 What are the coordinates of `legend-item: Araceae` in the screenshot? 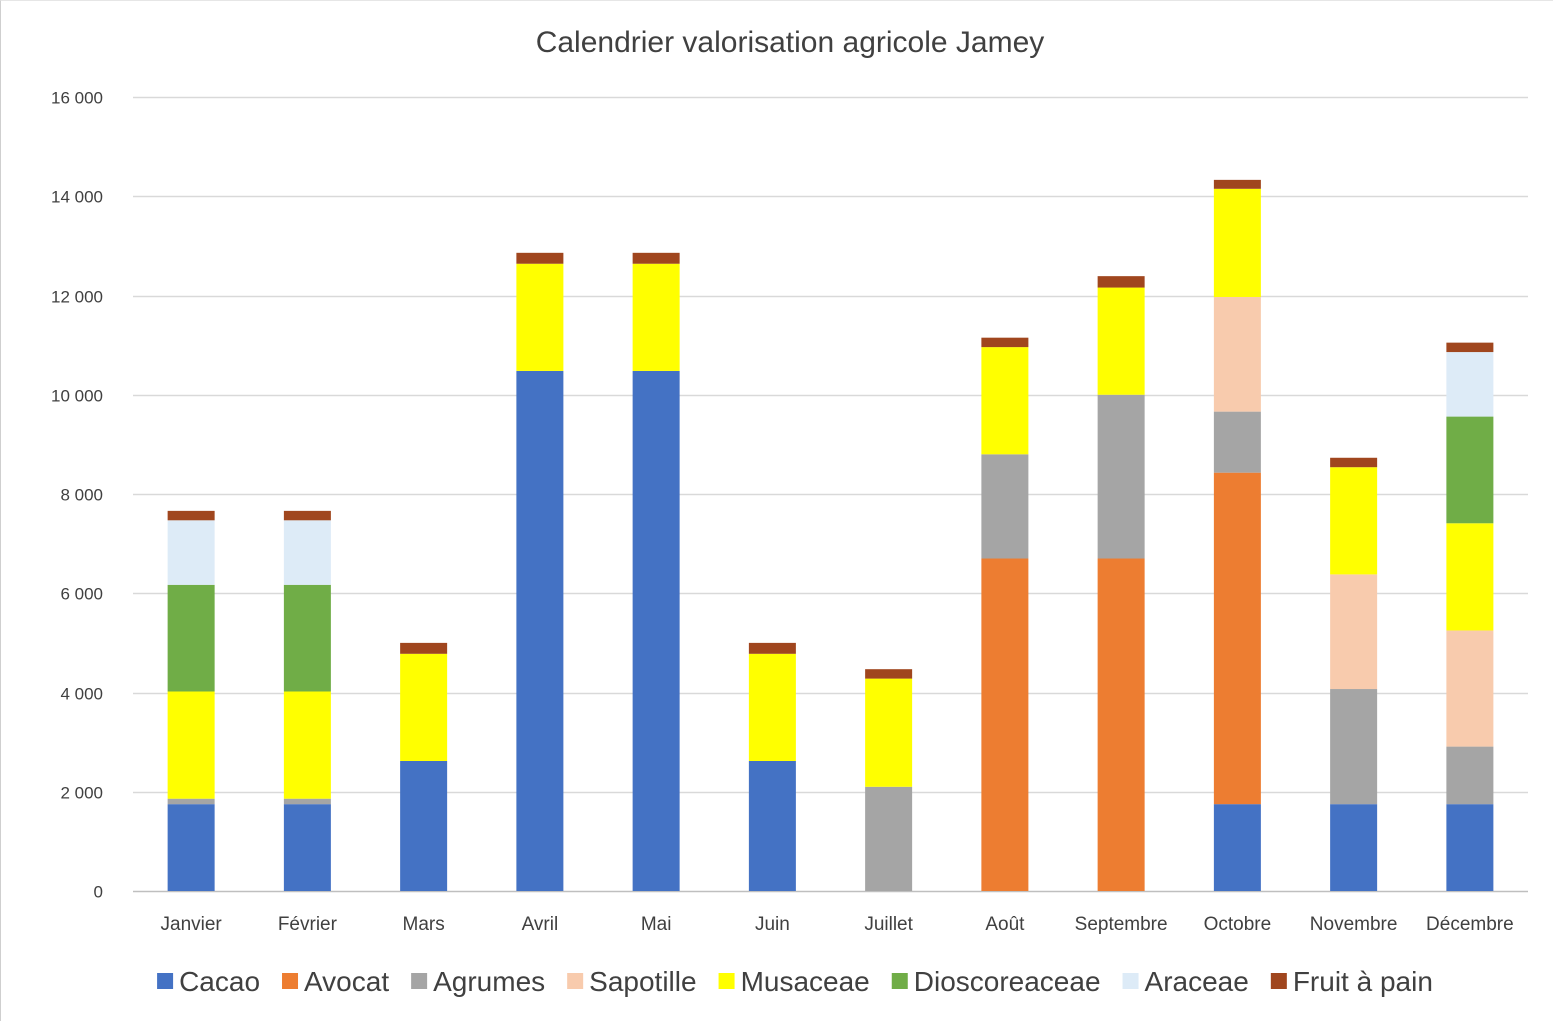 It's located at (1185, 981).